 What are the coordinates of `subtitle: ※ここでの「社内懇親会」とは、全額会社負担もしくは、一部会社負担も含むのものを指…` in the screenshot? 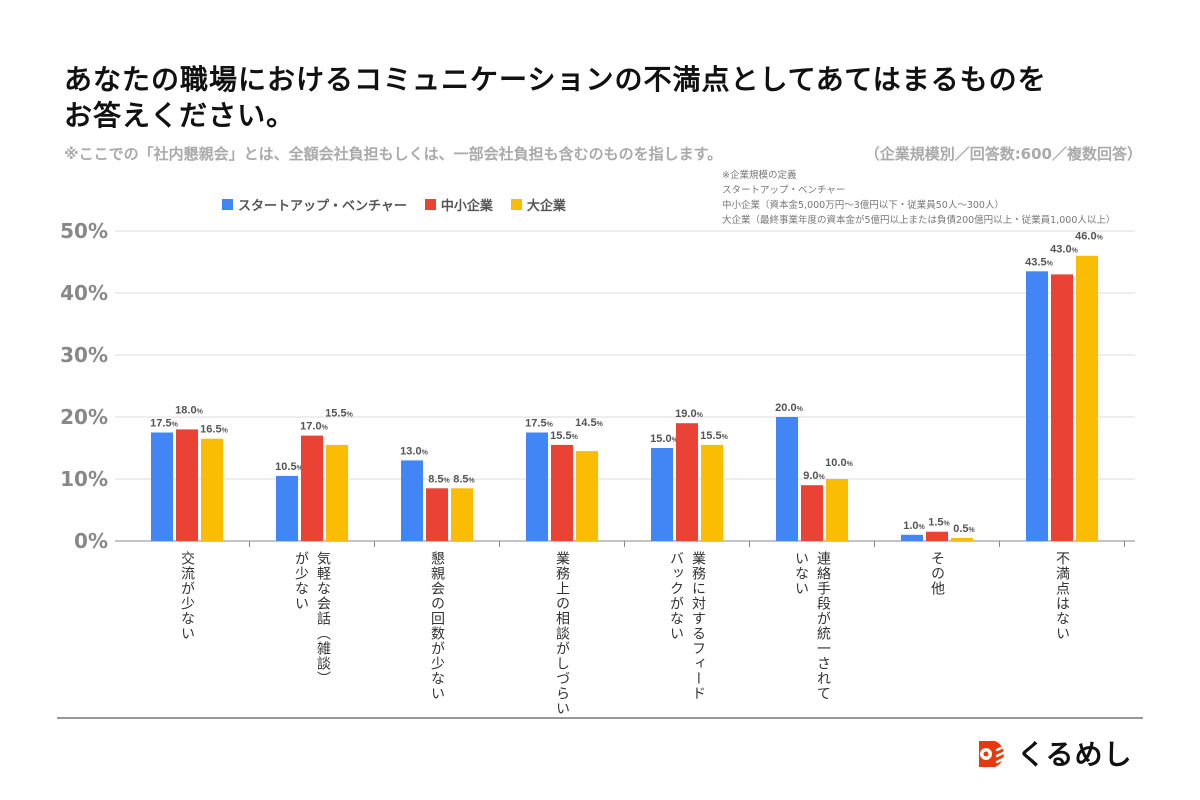 It's located at (393, 154).